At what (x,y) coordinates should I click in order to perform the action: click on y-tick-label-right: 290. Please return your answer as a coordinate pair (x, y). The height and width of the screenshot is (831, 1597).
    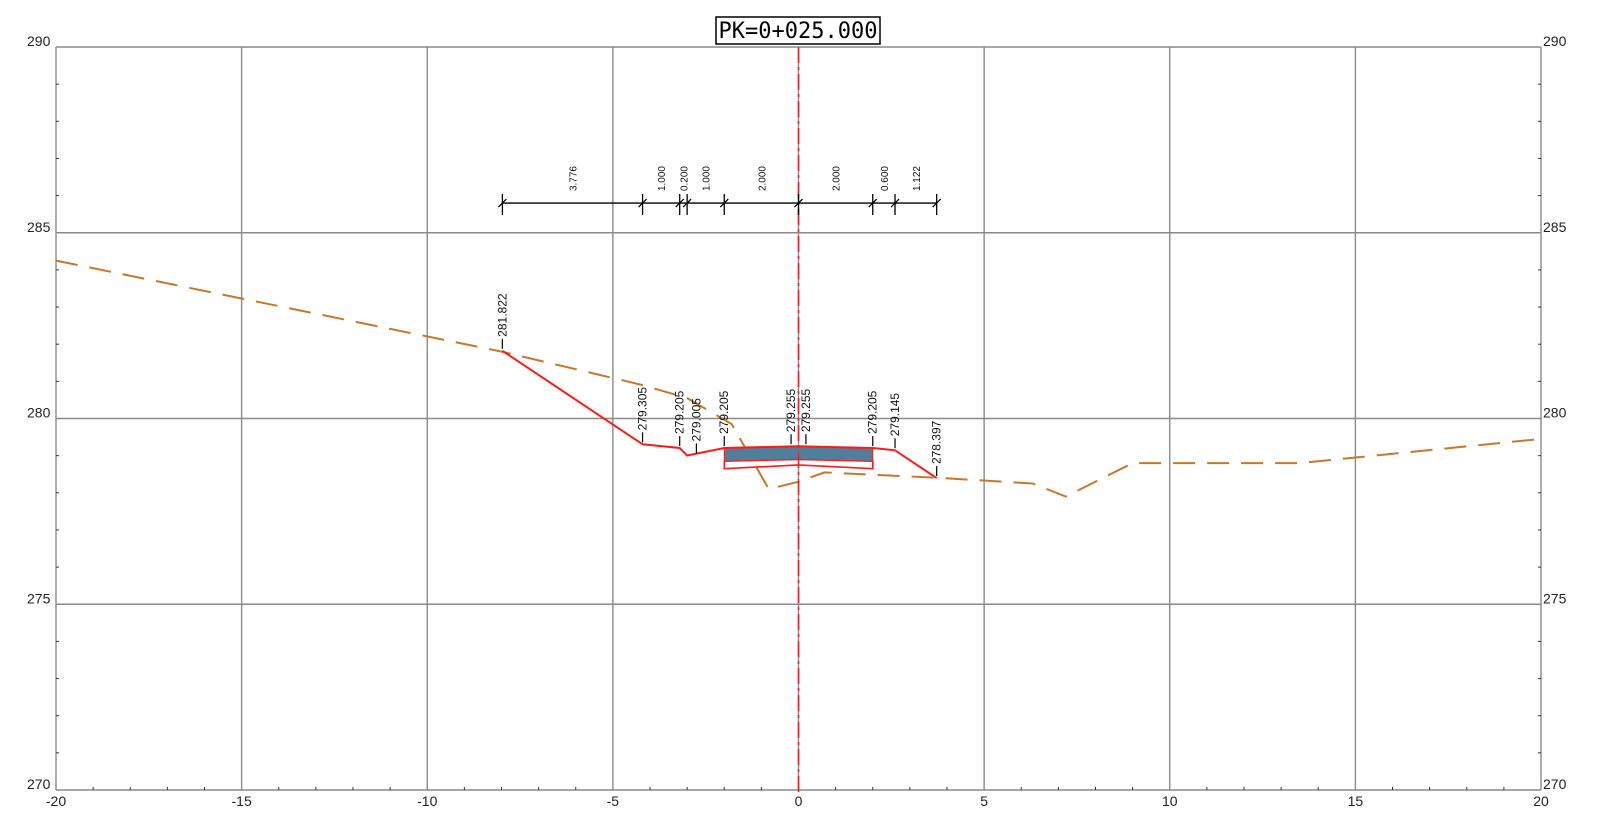
    Looking at the image, I should click on (1555, 41).